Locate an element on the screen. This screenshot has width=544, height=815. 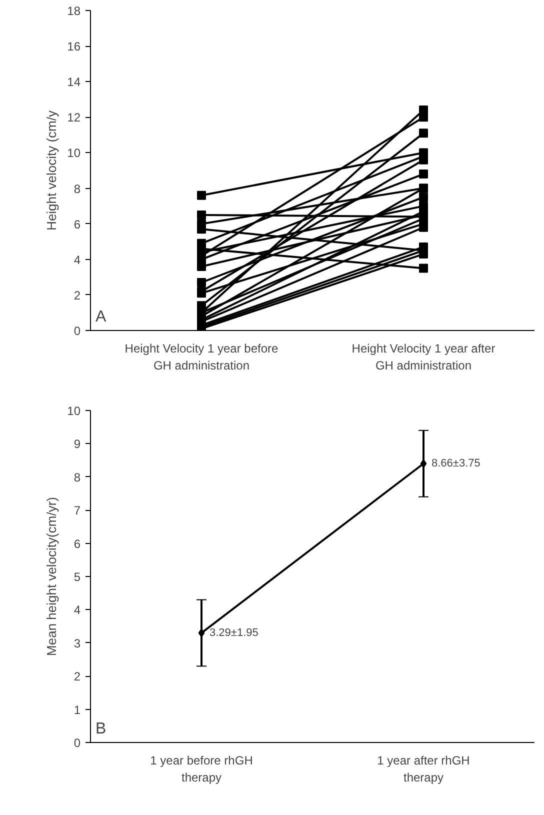
y-tick-label: 14 is located at coordinates (74, 82).